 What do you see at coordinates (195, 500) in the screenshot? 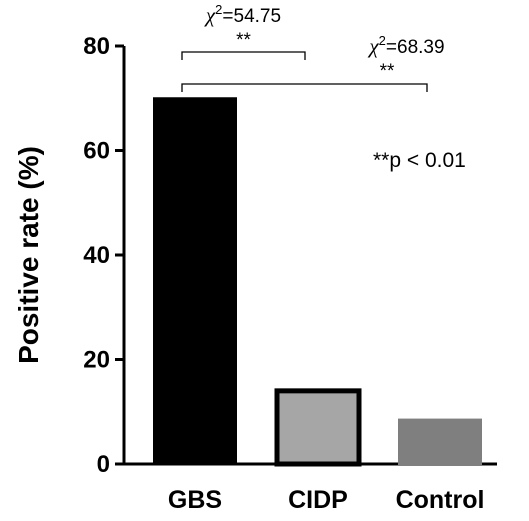
I see `x-tick-label-gbs: GBS` at bounding box center [195, 500].